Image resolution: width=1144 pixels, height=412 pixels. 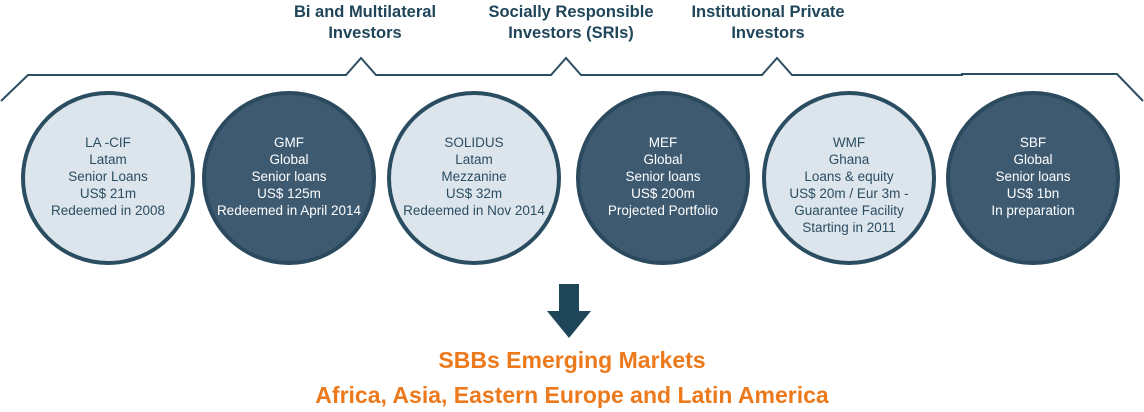 I want to click on investor-bracket, so click(x=572, y=79).